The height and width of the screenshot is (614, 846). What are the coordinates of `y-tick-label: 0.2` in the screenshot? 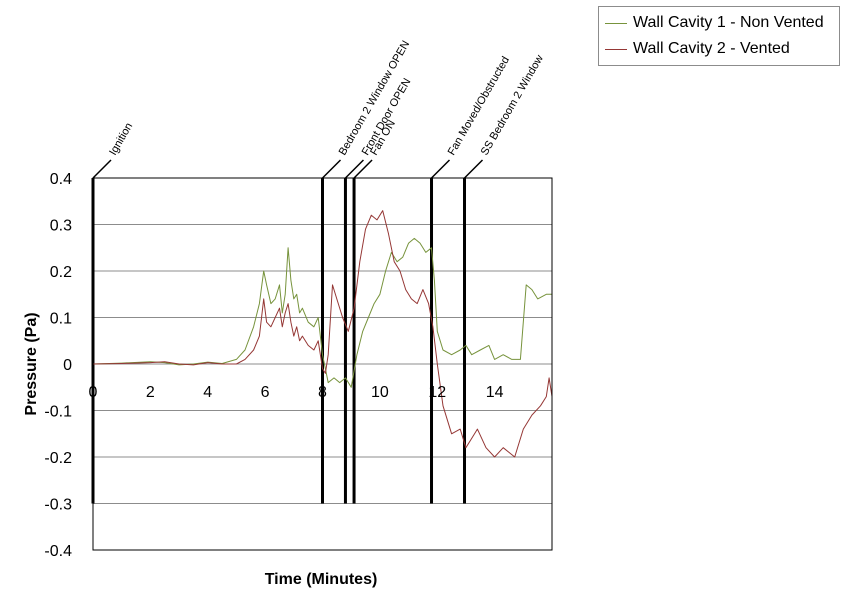 It's located at (61, 272).